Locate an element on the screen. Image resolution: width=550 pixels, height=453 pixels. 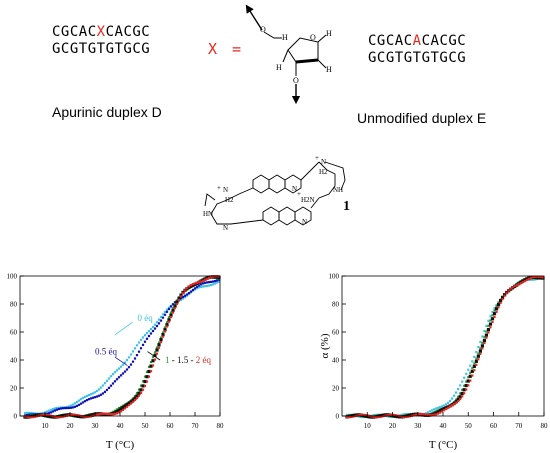
sugar-ch2: H is located at coordinates (285, 37).